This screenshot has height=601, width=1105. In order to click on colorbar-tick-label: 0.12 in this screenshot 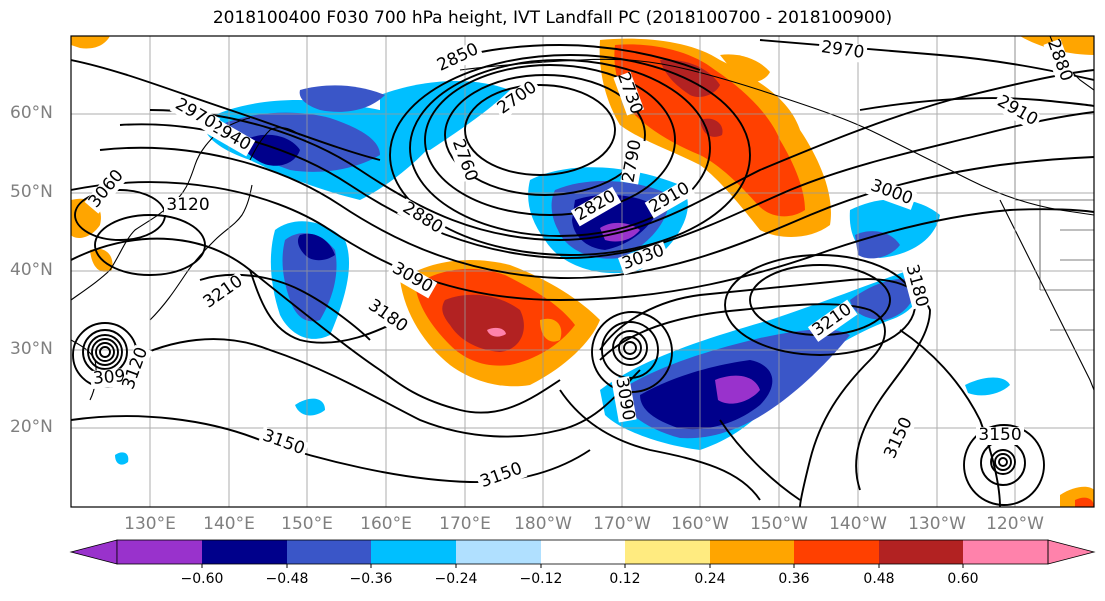, I will do `click(625, 579)`.